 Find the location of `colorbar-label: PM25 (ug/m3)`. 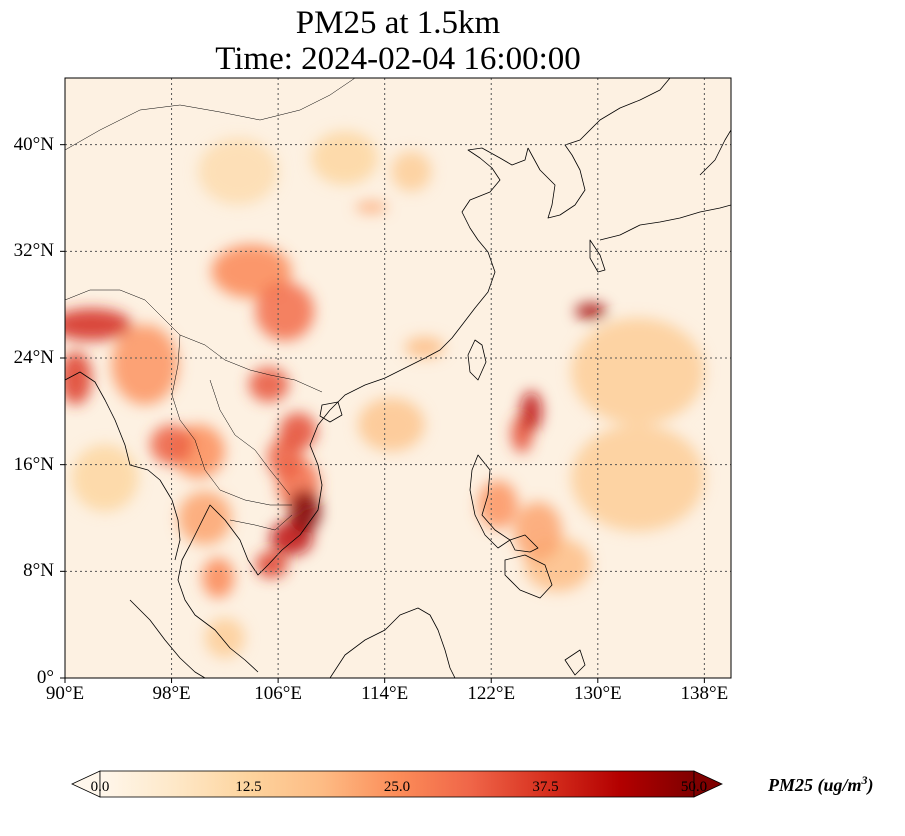

colorbar-label: PM25 (ug/m3) is located at coordinates (821, 784).